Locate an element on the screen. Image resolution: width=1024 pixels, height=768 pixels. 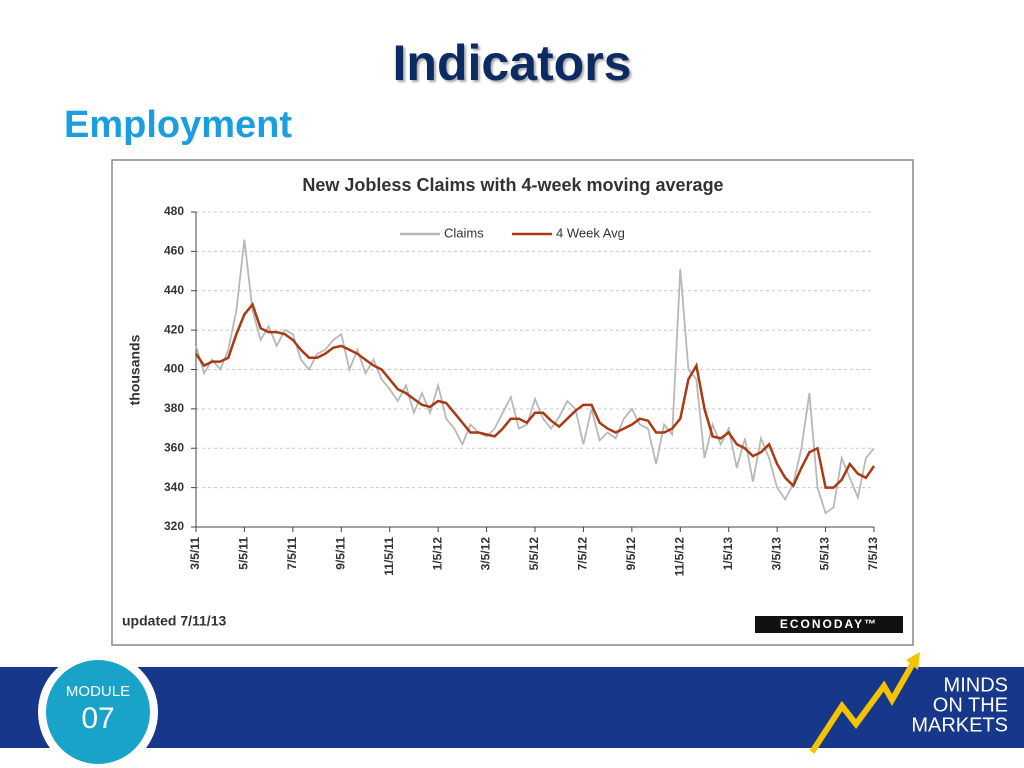
x-tick-label: 11/5/11 is located at coordinates (389, 556).